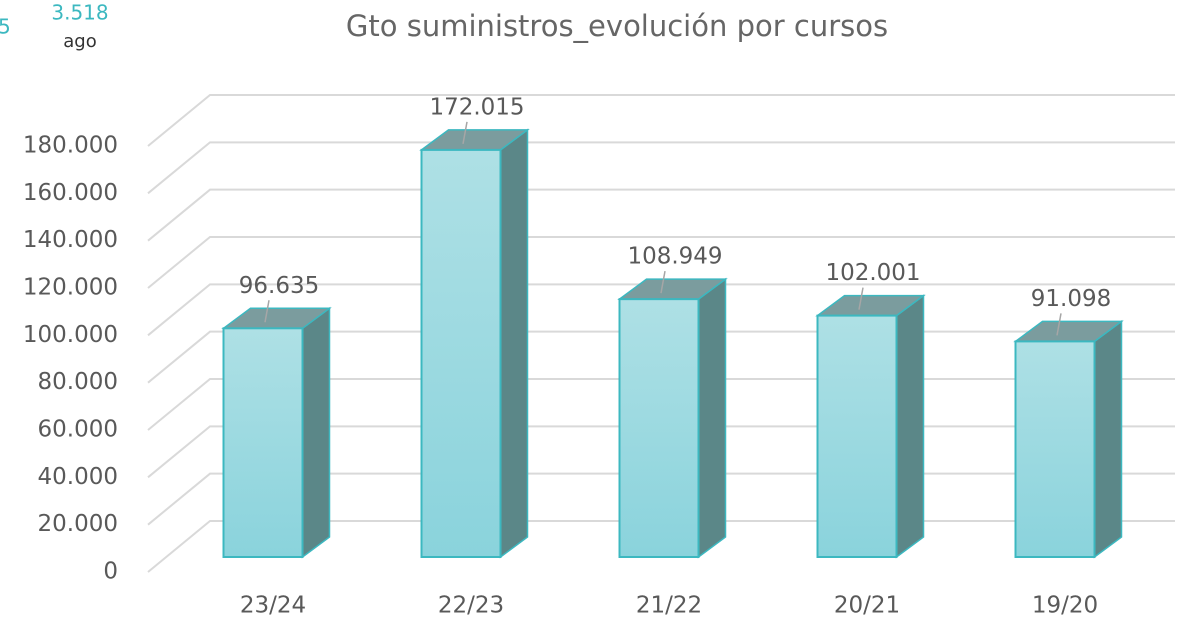 This screenshot has height=620, width=1189. I want to click on data-label: 108.949, so click(674, 257).